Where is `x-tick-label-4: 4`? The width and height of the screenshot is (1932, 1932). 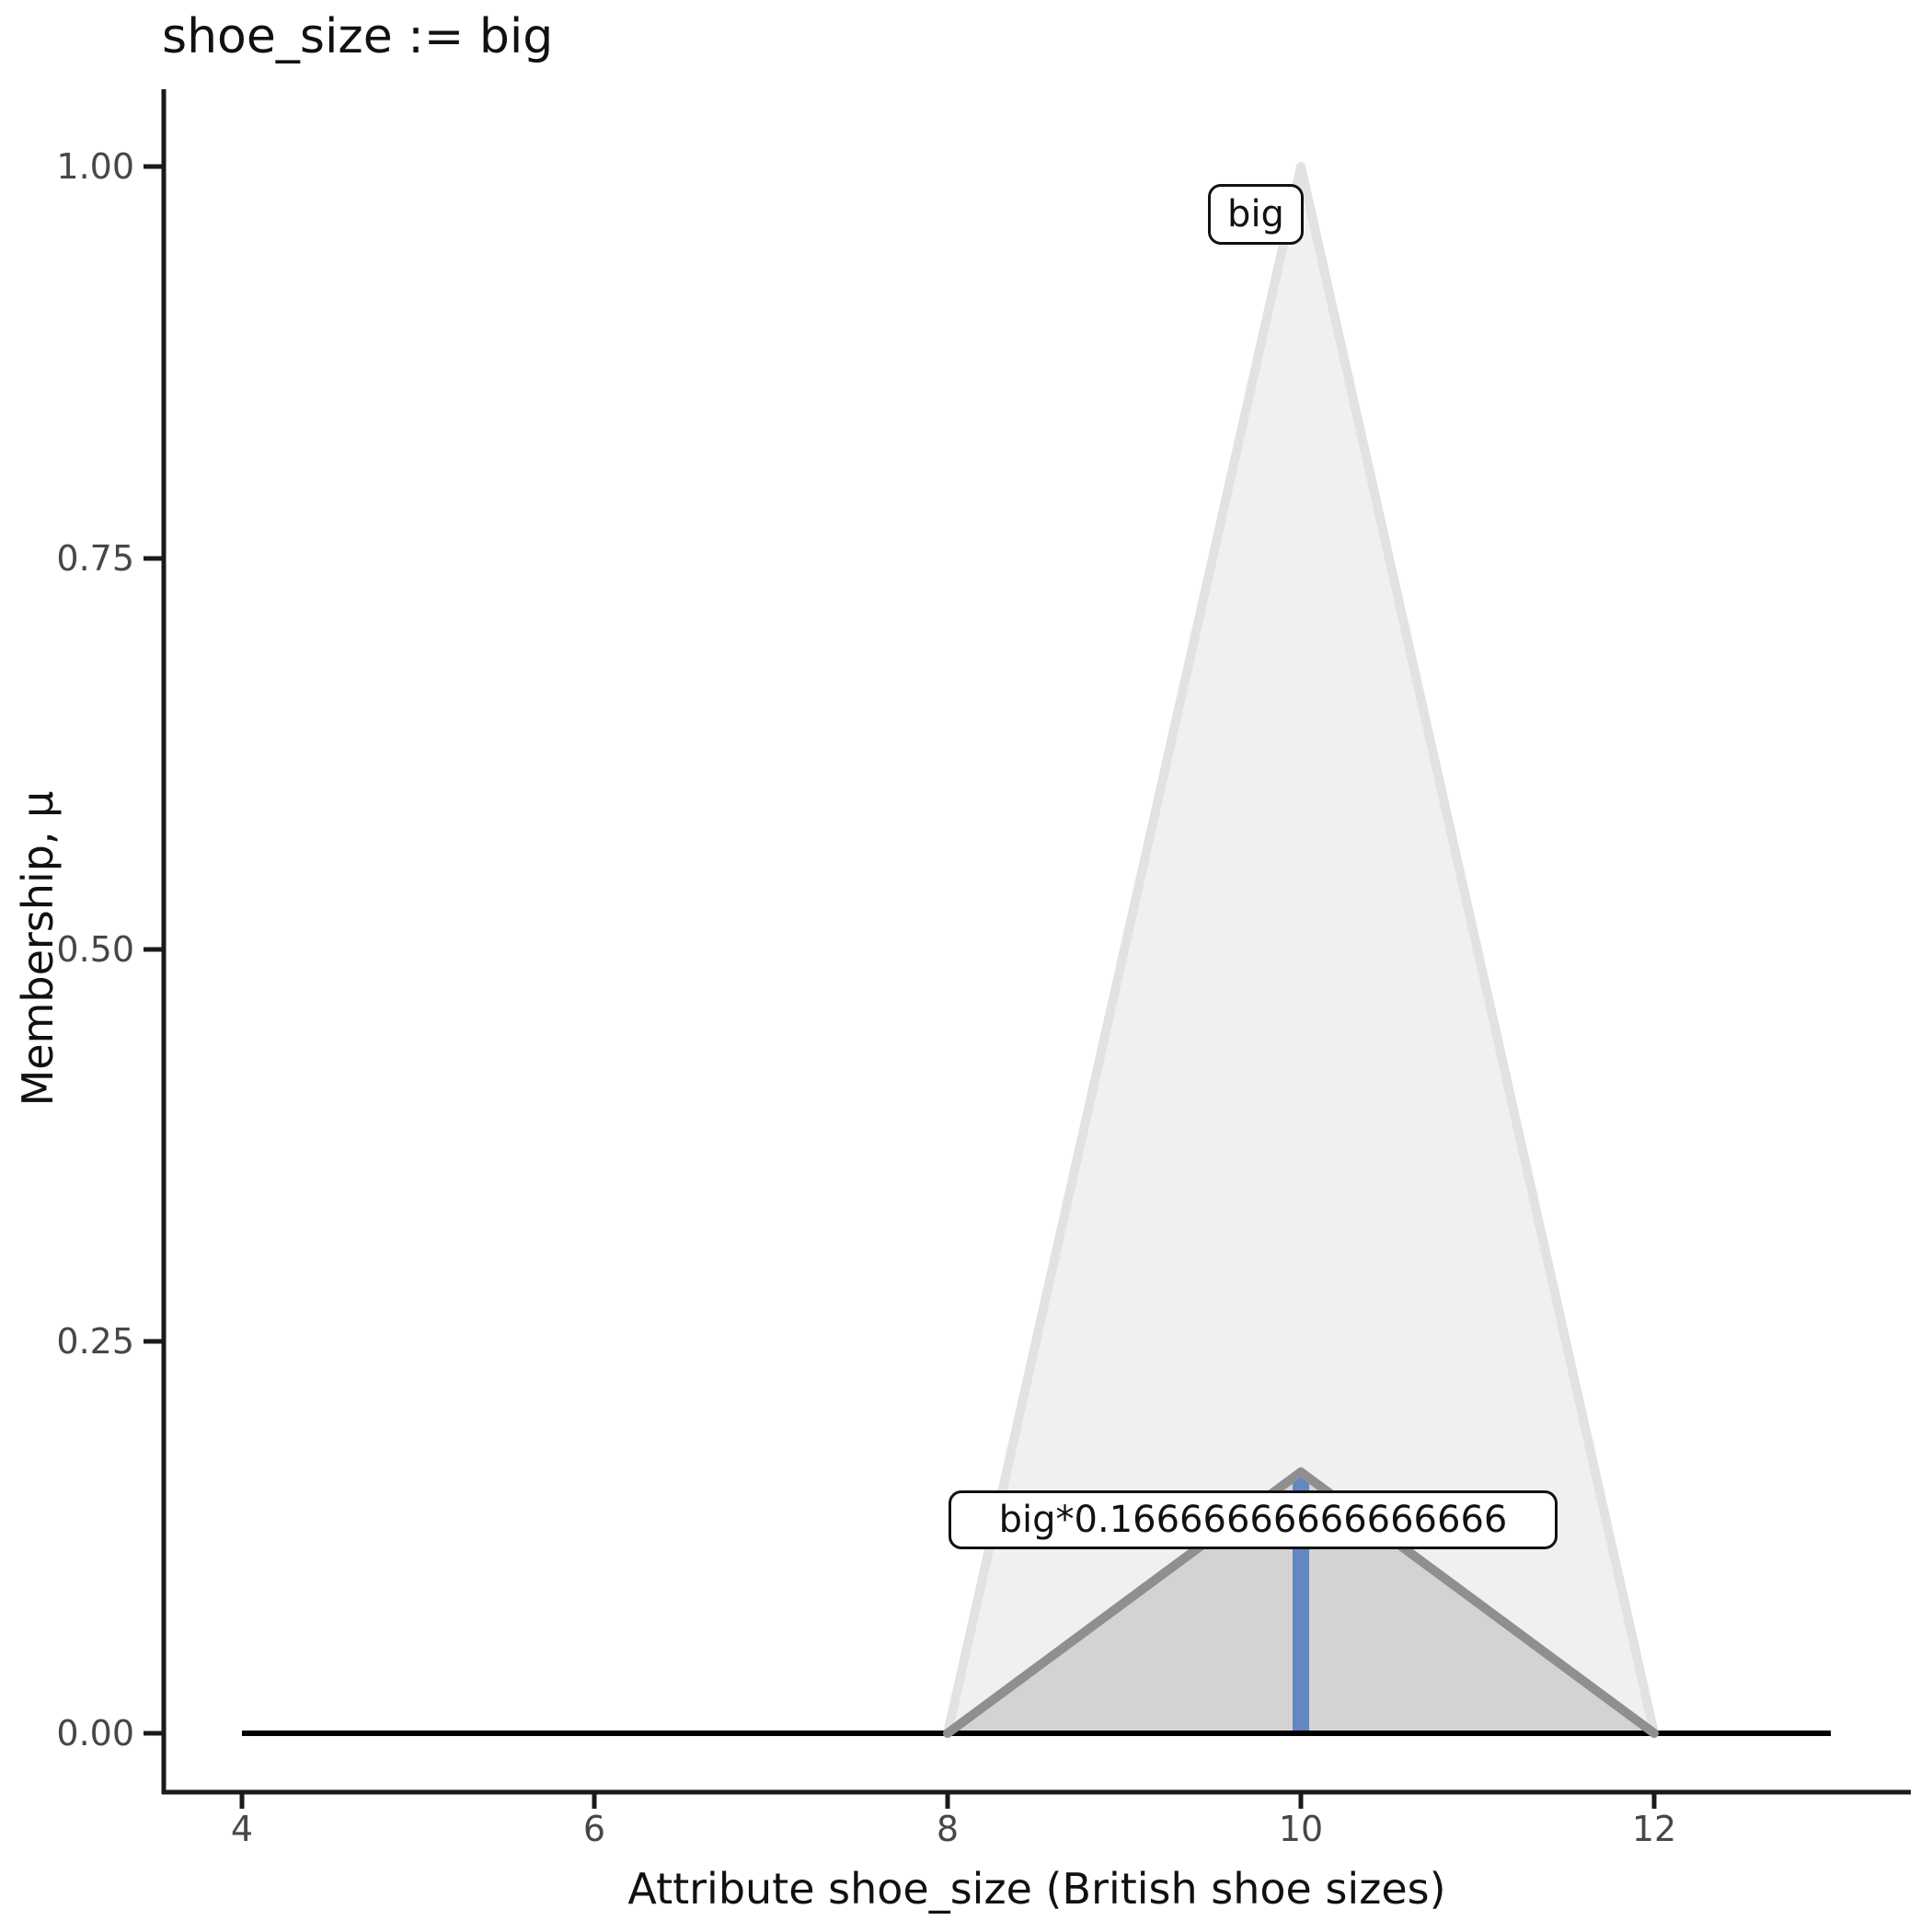 x-tick-label-4: 4 is located at coordinates (242, 1829).